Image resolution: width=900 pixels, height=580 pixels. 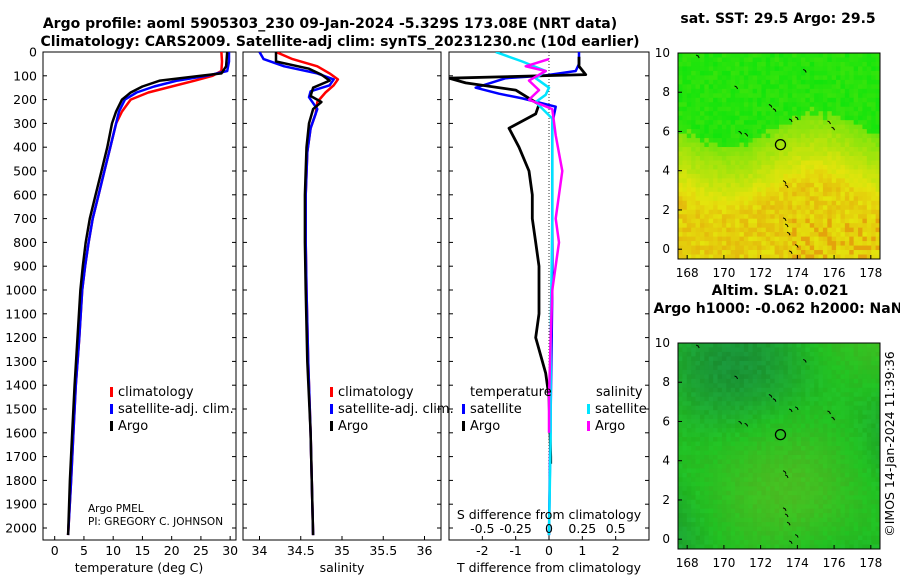 What do you see at coordinates (353, 426) in the screenshot?
I see `legend-label-argo: Argo` at bounding box center [353, 426].